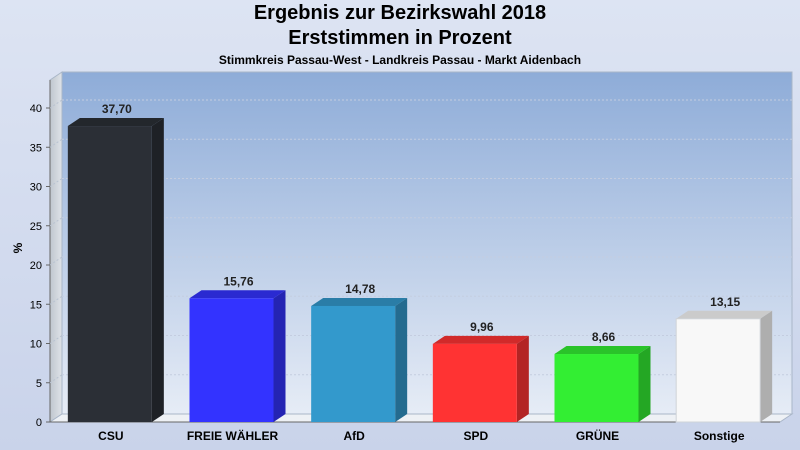 This screenshot has width=800, height=450. I want to click on y-tick-label: 35, so click(36, 148).